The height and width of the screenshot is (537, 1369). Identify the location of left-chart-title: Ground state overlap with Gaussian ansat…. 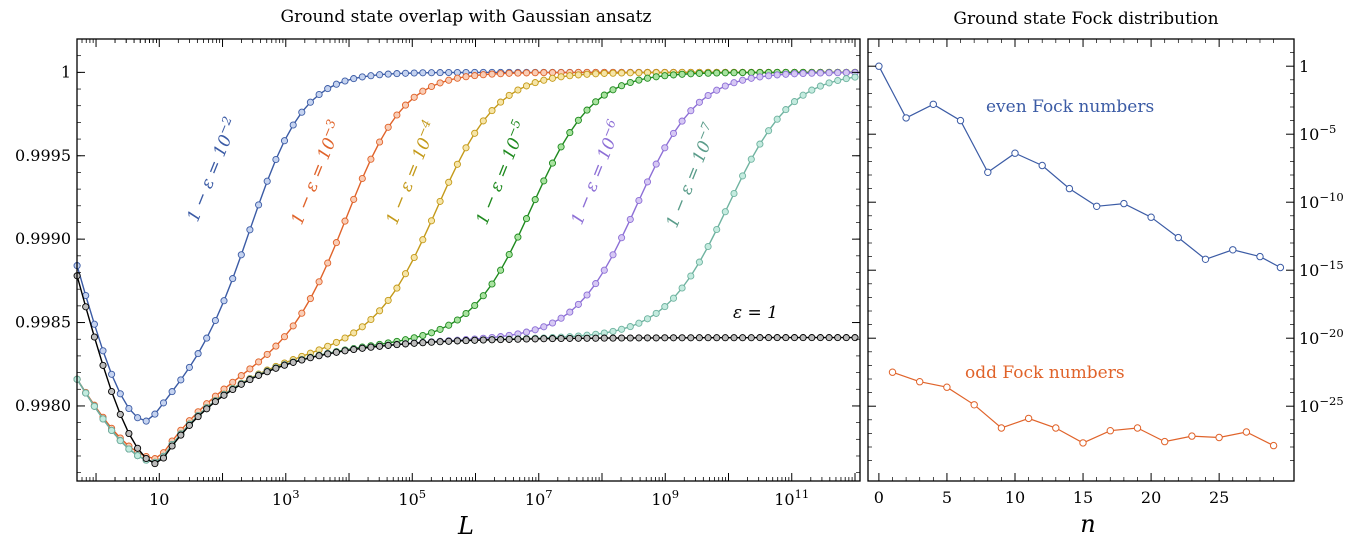
(466, 17).